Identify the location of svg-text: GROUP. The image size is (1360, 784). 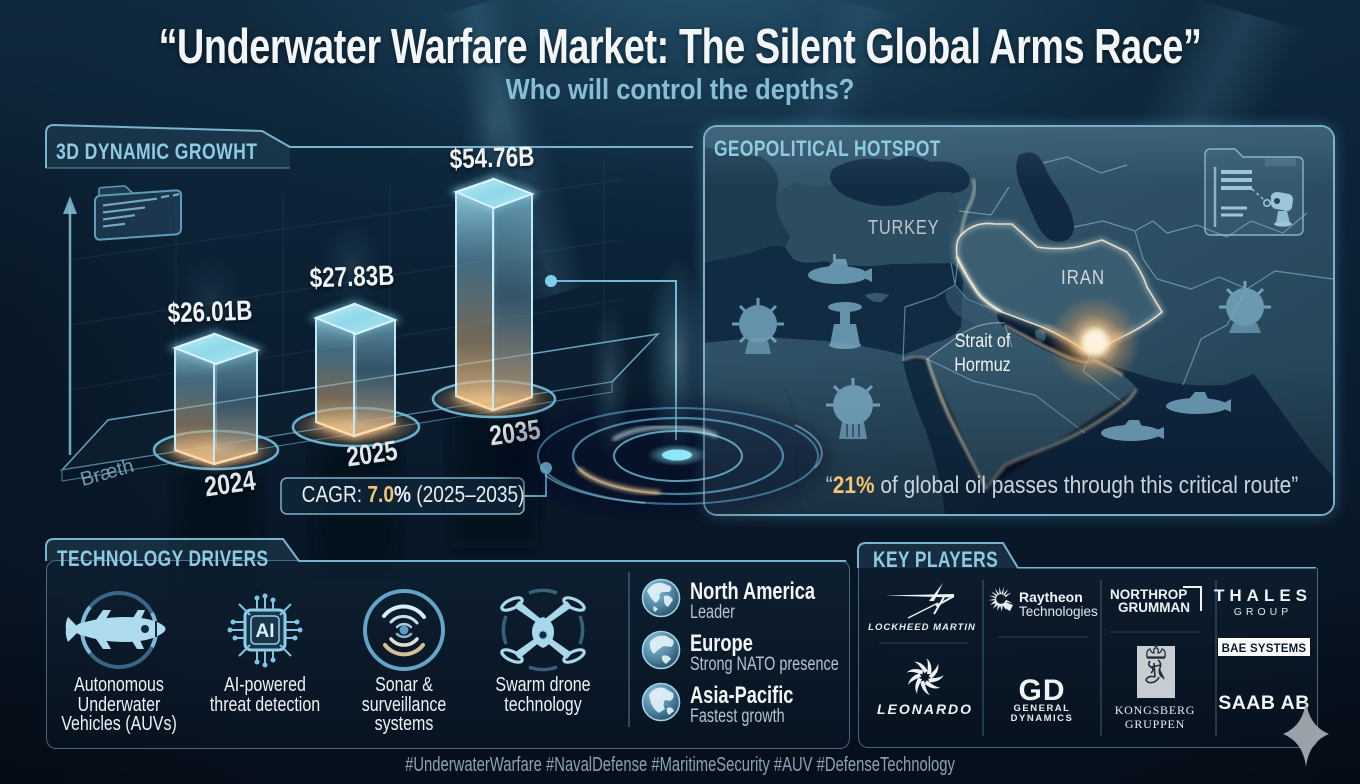
(1263, 612).